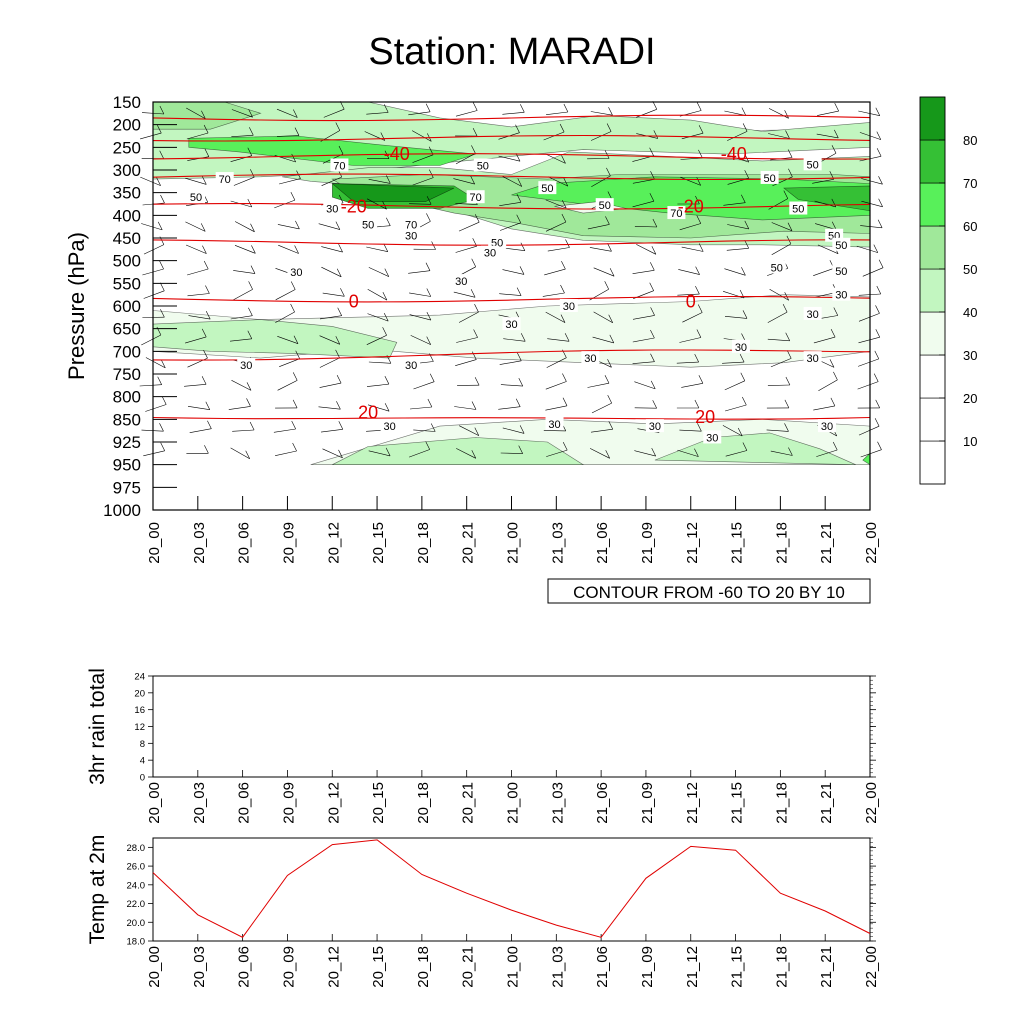 Image resolution: width=1024 pixels, height=1024 pixels. Describe the element at coordinates (136, 904) in the screenshot. I see `panel-y-tick-label: 22.0` at that location.